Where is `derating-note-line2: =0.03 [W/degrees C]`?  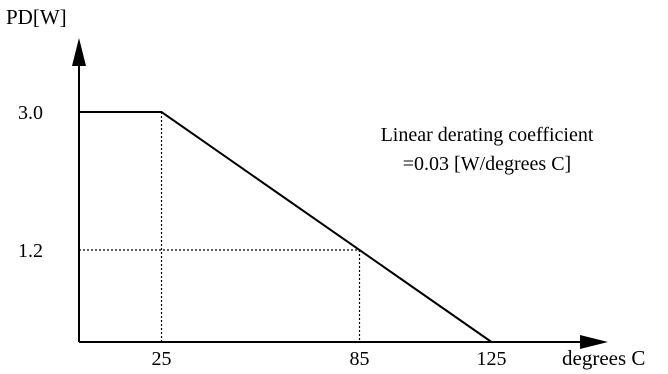 derating-note-line2: =0.03 [W/degrees C] is located at coordinates (487, 164).